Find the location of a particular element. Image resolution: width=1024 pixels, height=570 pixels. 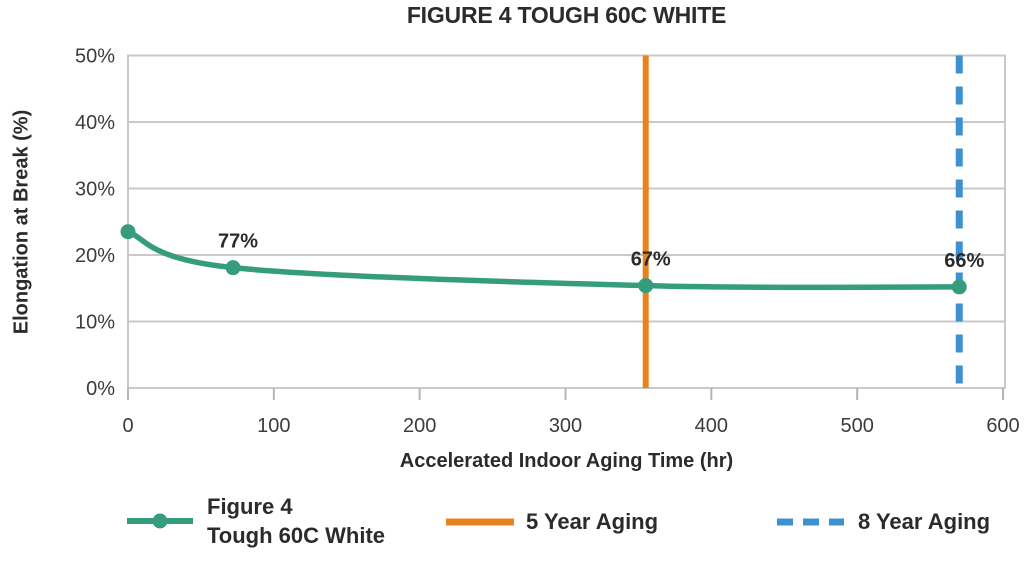

svg-text: 66% is located at coordinates (964, 261).